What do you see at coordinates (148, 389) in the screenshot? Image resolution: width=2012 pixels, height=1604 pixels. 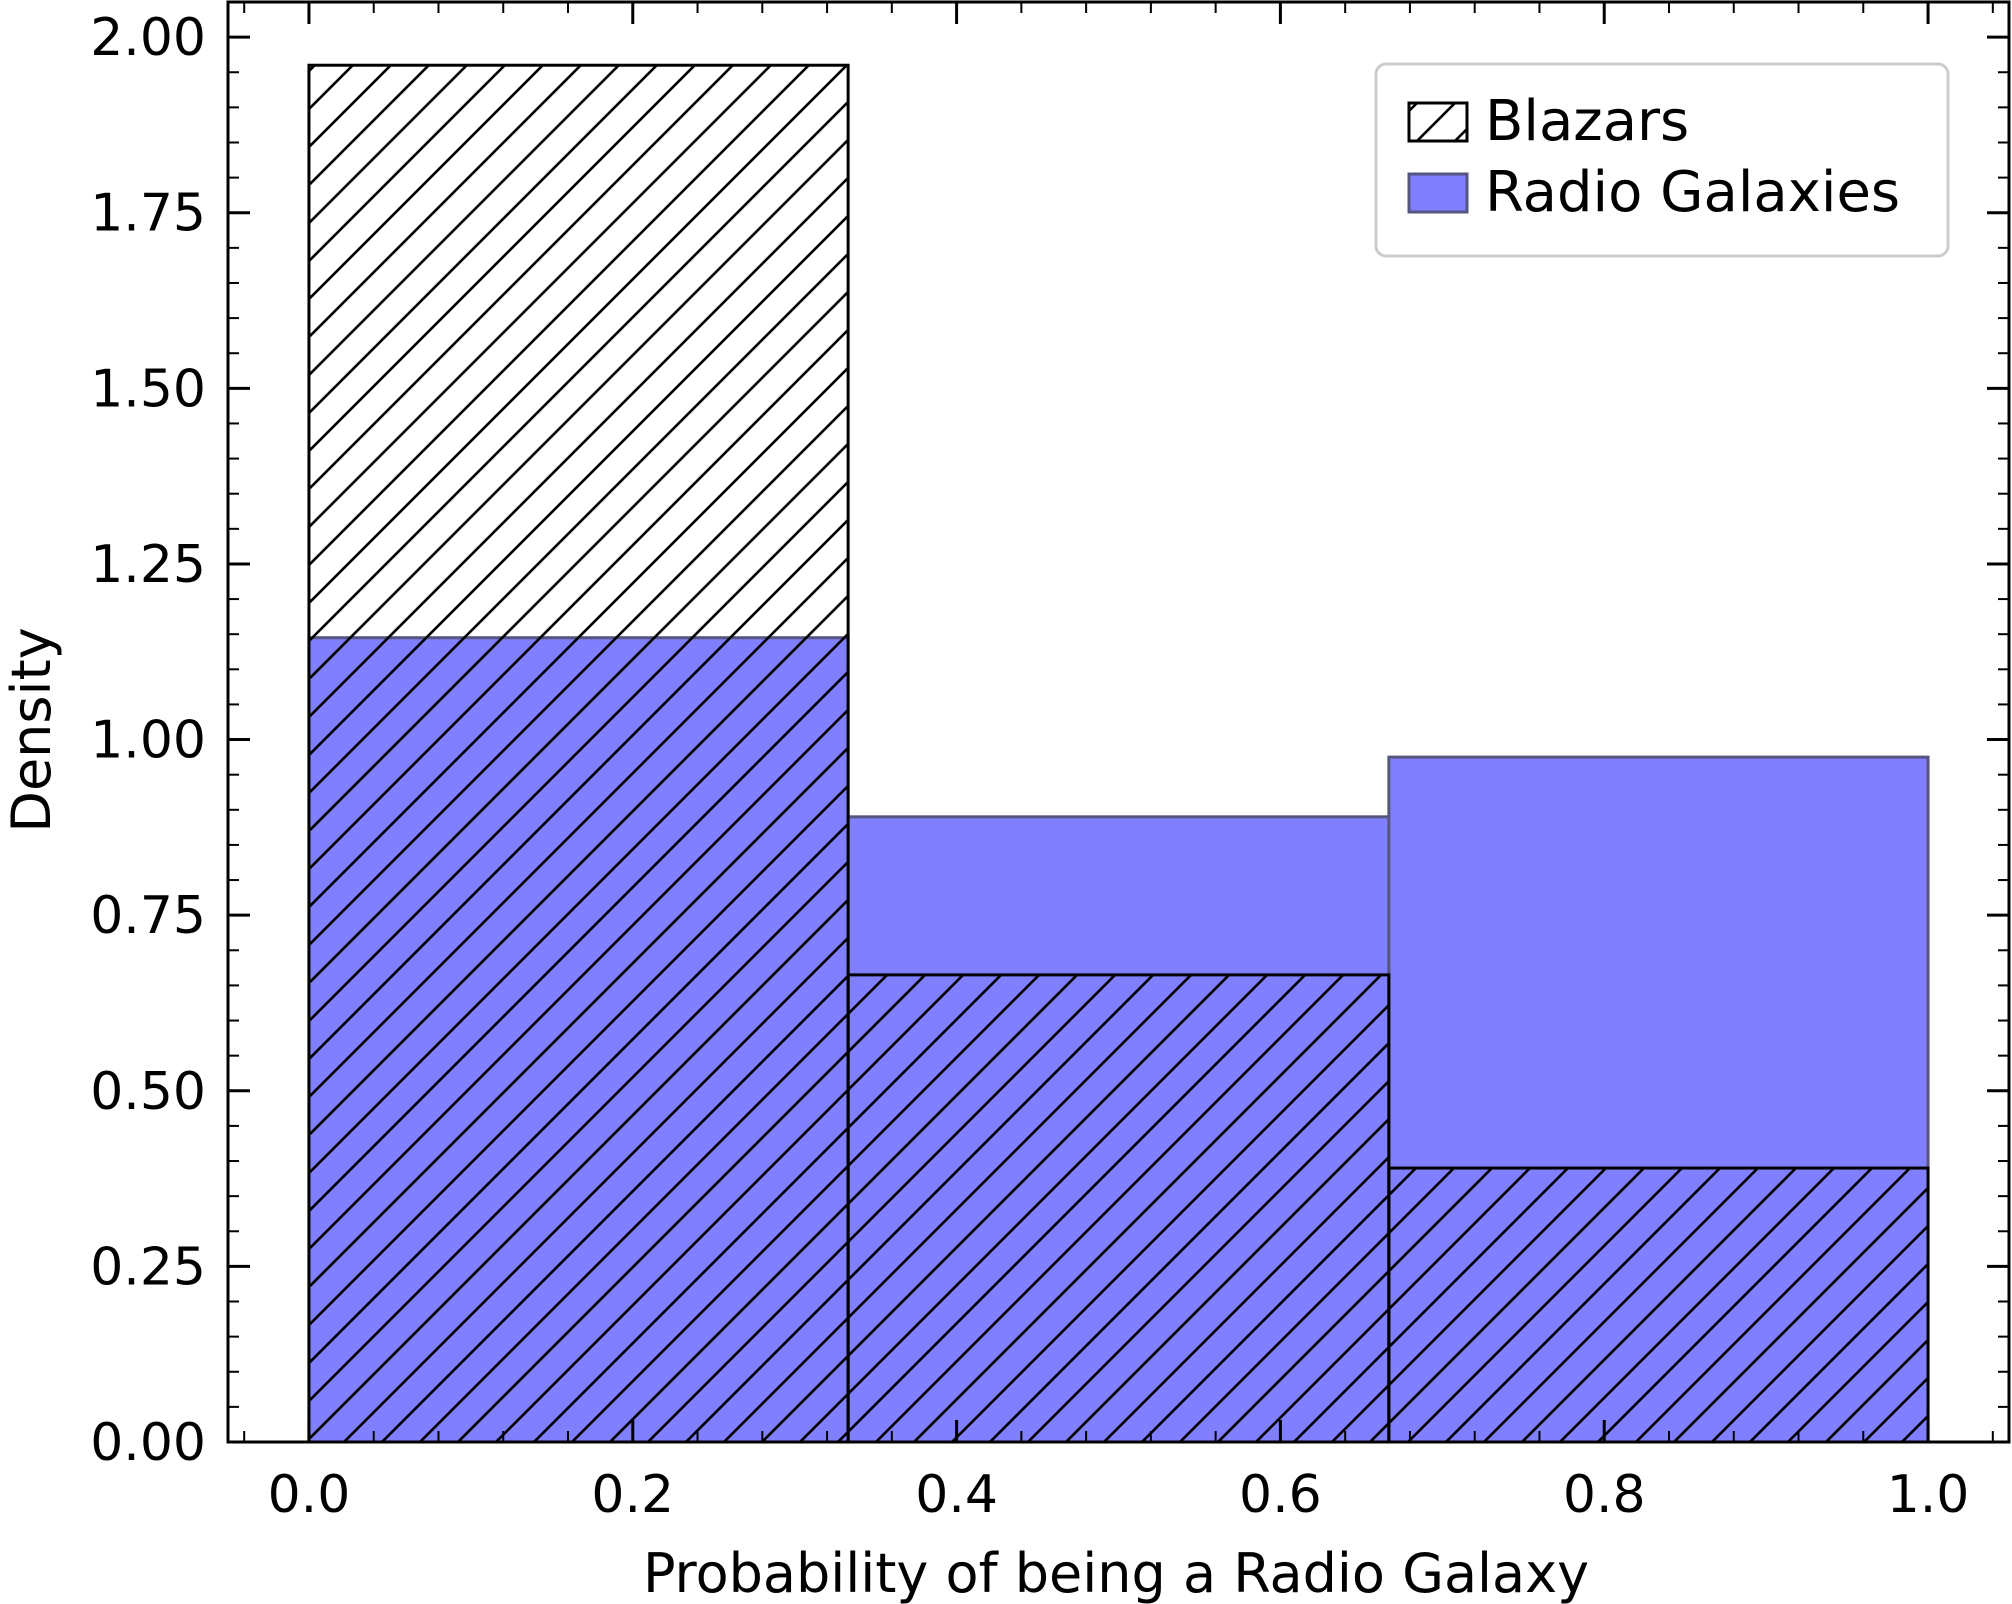 I see `y-tick-label: 1.50` at bounding box center [148, 389].